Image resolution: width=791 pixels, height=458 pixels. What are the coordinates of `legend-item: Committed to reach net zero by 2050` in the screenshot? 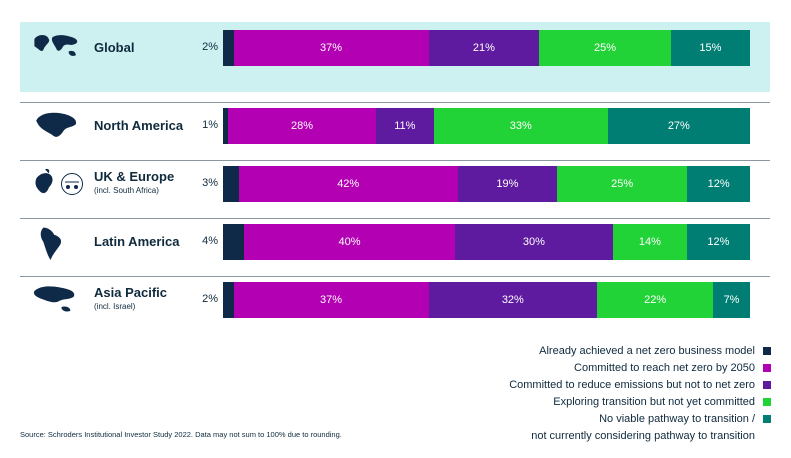 It's located at (601, 368).